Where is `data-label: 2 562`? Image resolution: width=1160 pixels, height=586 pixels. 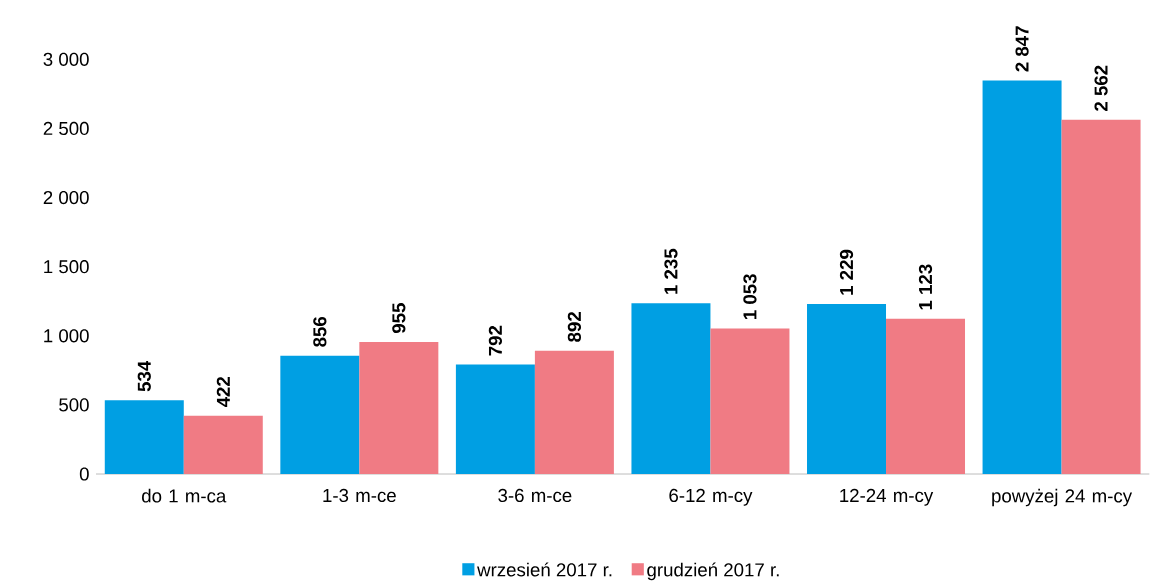
data-label: 2 562 is located at coordinates (1101, 88).